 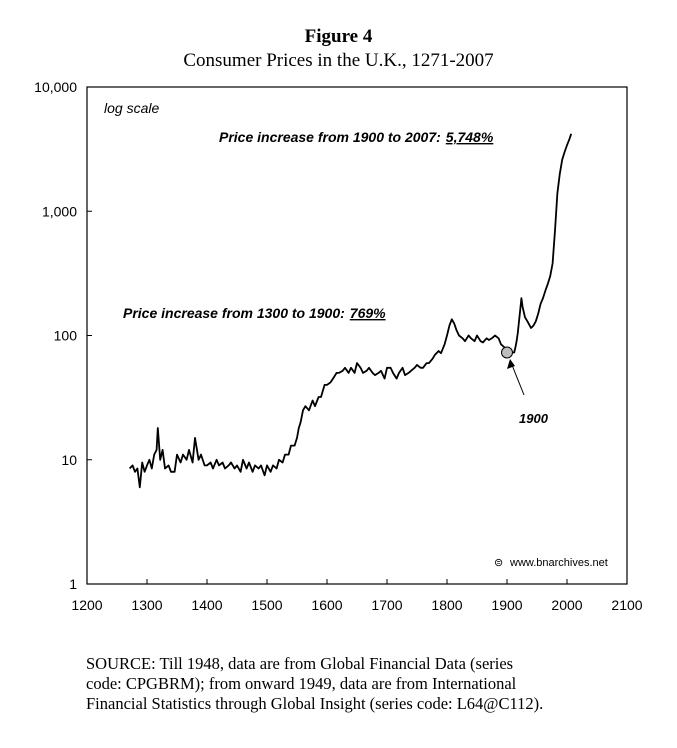 I want to click on y-tick-label: 1,000, so click(x=59, y=211).